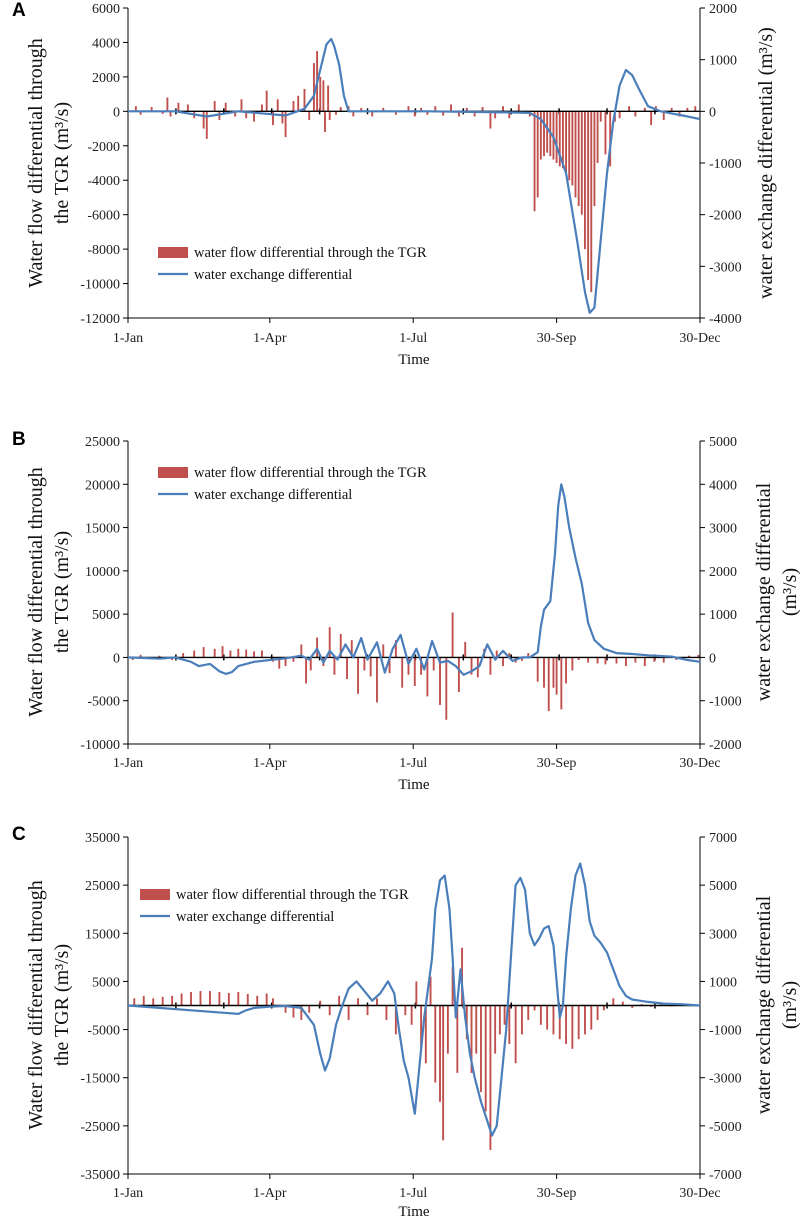 This screenshot has height=1221, width=809. What do you see at coordinates (712, 658) in the screenshot?
I see `right-tick-label: 0` at bounding box center [712, 658].